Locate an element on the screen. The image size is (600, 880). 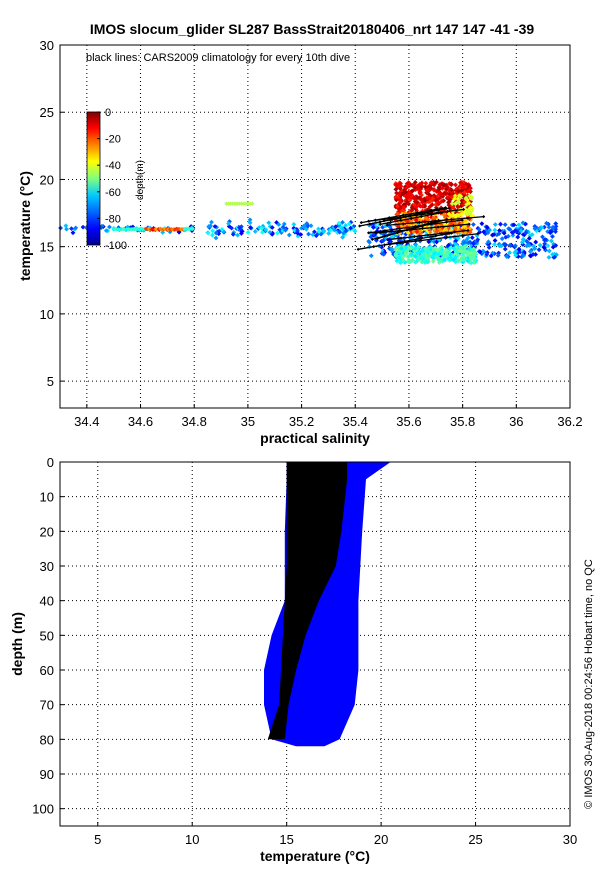
td-y-tick-label: 20 is located at coordinates (47, 531).